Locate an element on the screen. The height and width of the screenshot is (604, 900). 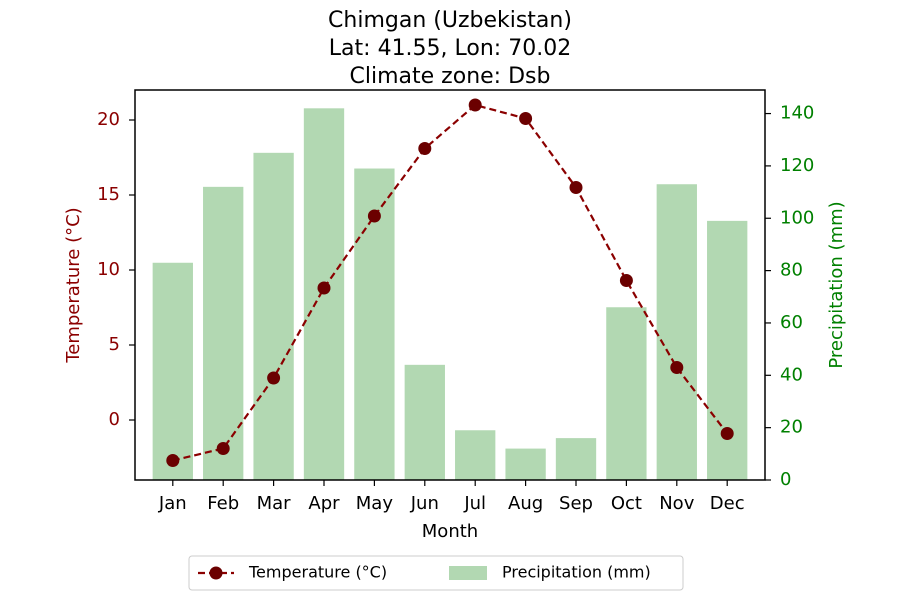
title-line-climate-zone: Climate zone: Dsb is located at coordinates (450, 76).